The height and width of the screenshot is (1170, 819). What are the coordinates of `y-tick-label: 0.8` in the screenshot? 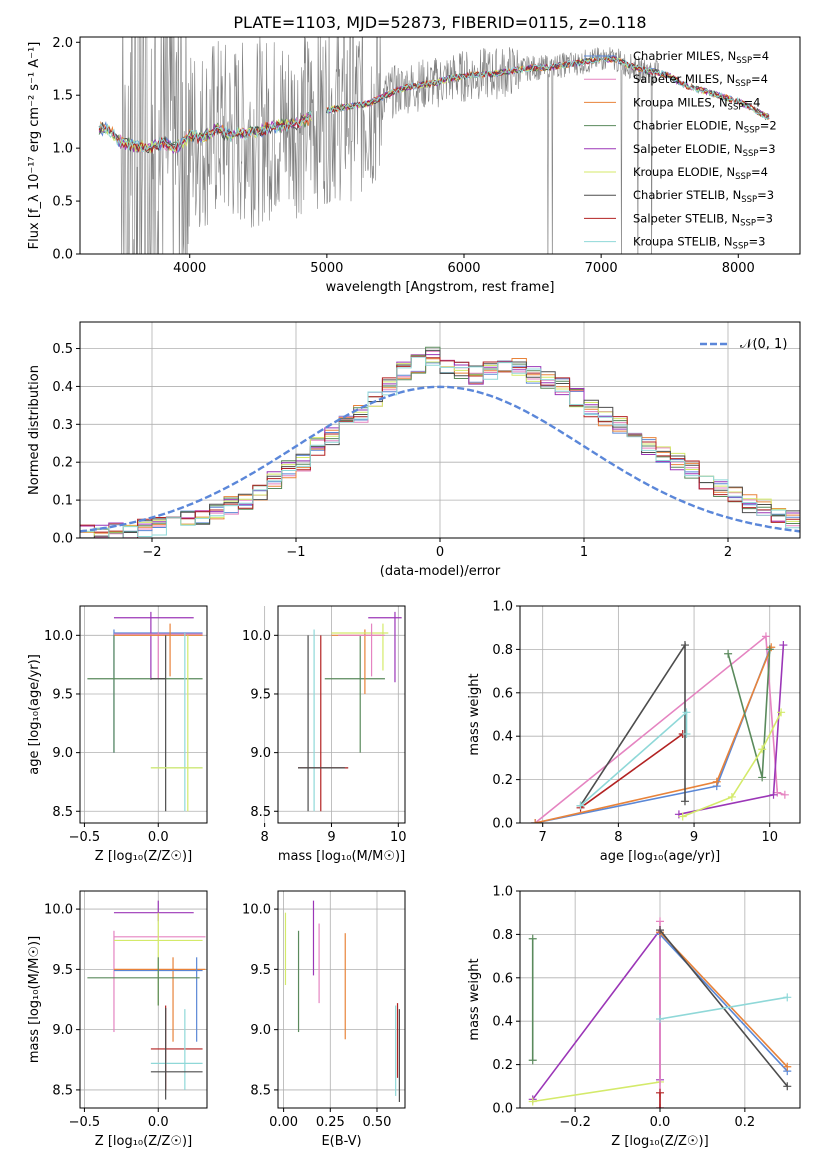 It's located at (502, 935).